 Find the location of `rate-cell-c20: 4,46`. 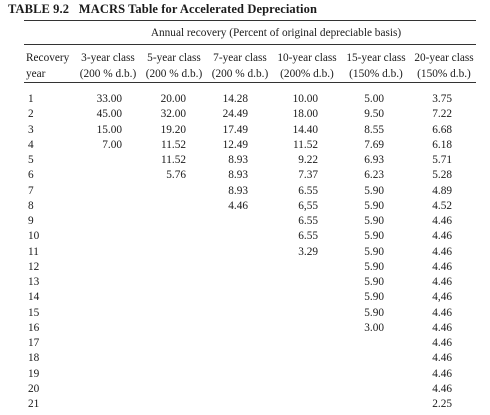

rate-cell-c20: 4,46 is located at coordinates (442, 297).